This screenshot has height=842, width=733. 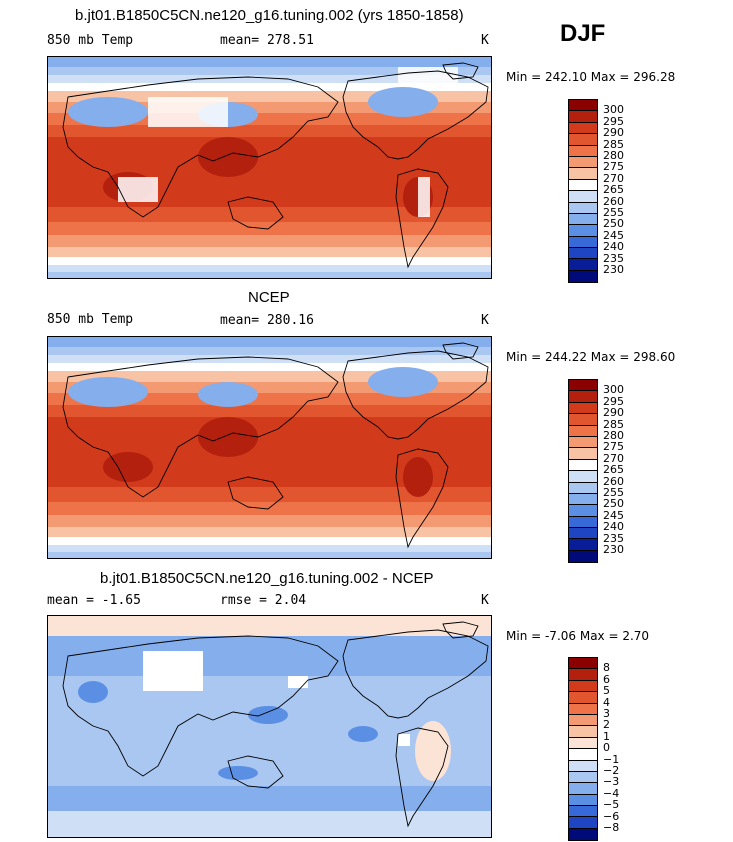 What do you see at coordinates (613, 538) in the screenshot?
I see `colorbar-tick-label: 235` at bounding box center [613, 538].